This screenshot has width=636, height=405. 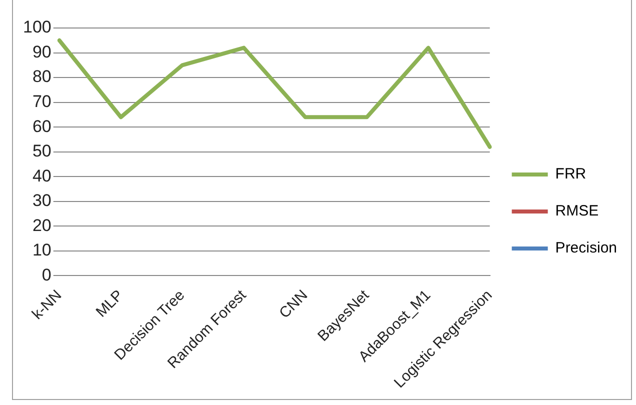 I want to click on y-tick-label: 70, so click(x=42, y=101).